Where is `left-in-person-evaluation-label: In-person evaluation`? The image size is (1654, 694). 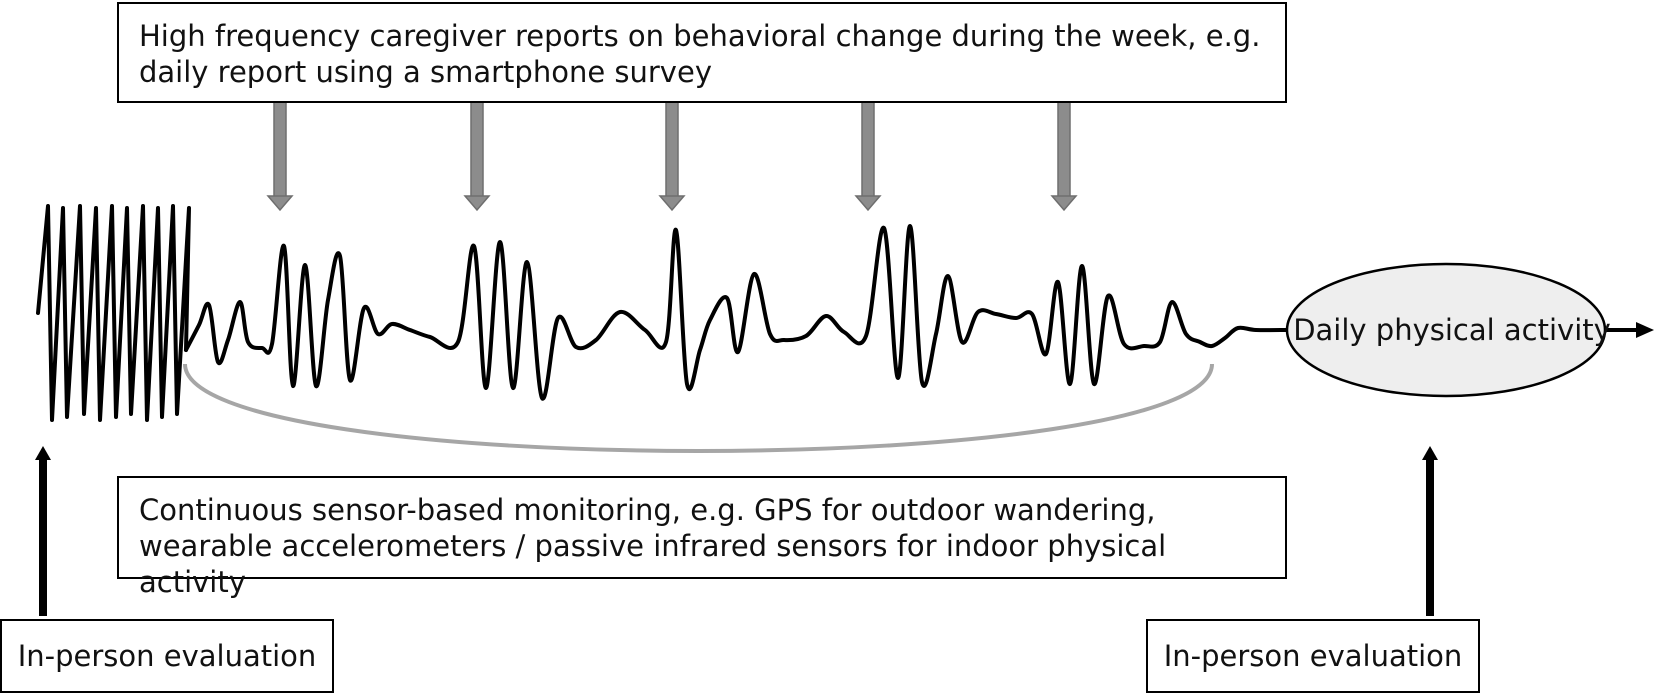 left-in-person-evaluation-label: In-person evaluation is located at coordinates (167, 656).